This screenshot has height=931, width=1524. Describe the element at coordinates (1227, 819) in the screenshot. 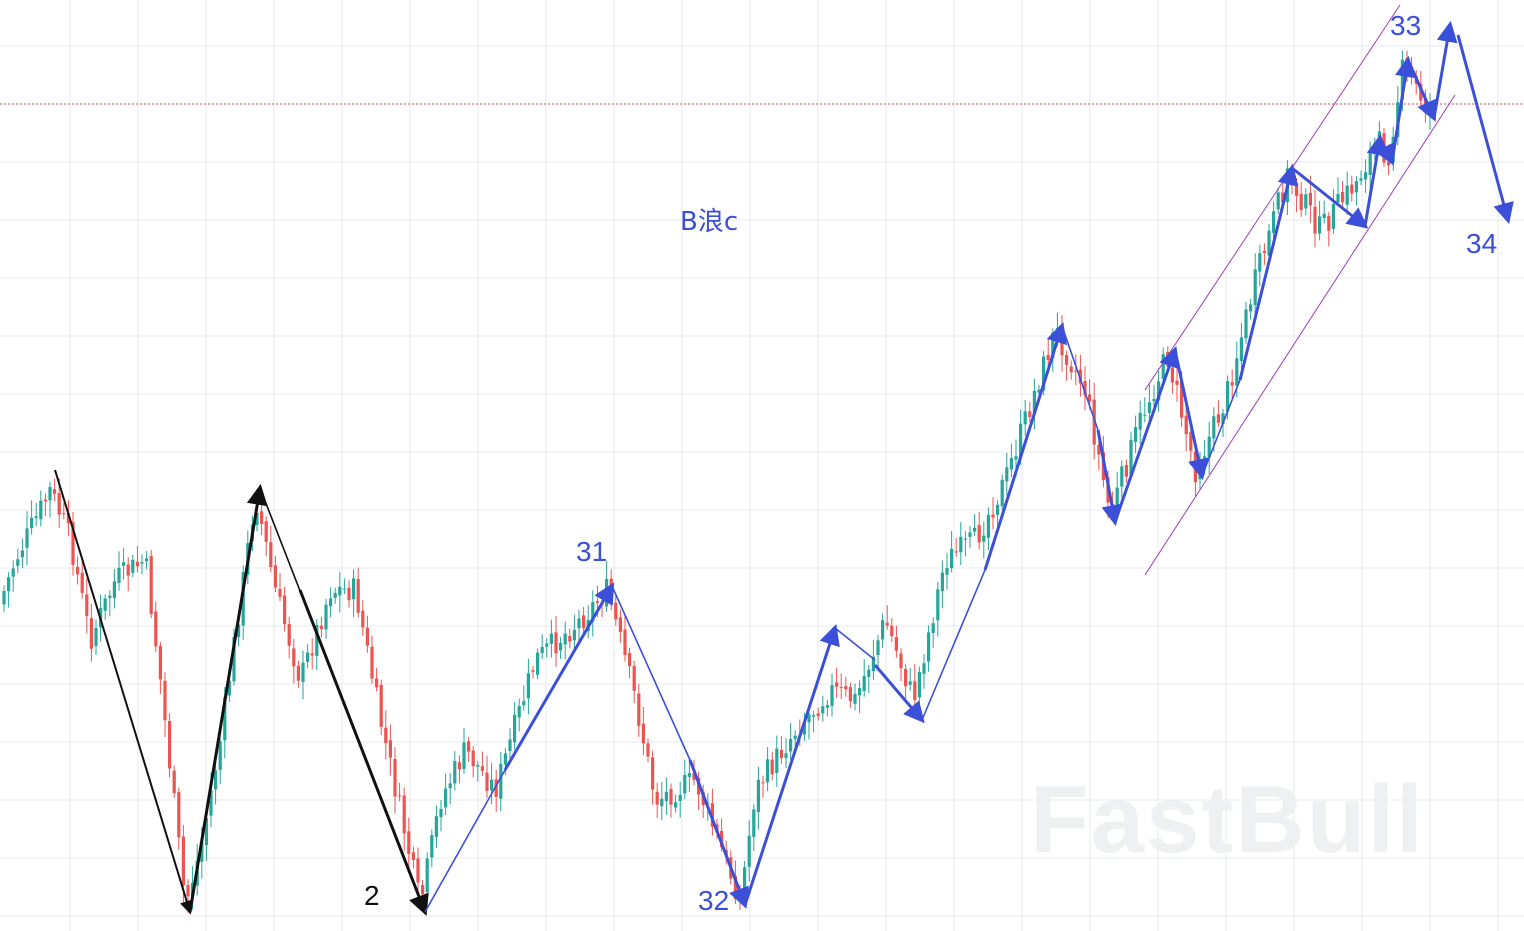

I see `watermark: FastBull` at that location.